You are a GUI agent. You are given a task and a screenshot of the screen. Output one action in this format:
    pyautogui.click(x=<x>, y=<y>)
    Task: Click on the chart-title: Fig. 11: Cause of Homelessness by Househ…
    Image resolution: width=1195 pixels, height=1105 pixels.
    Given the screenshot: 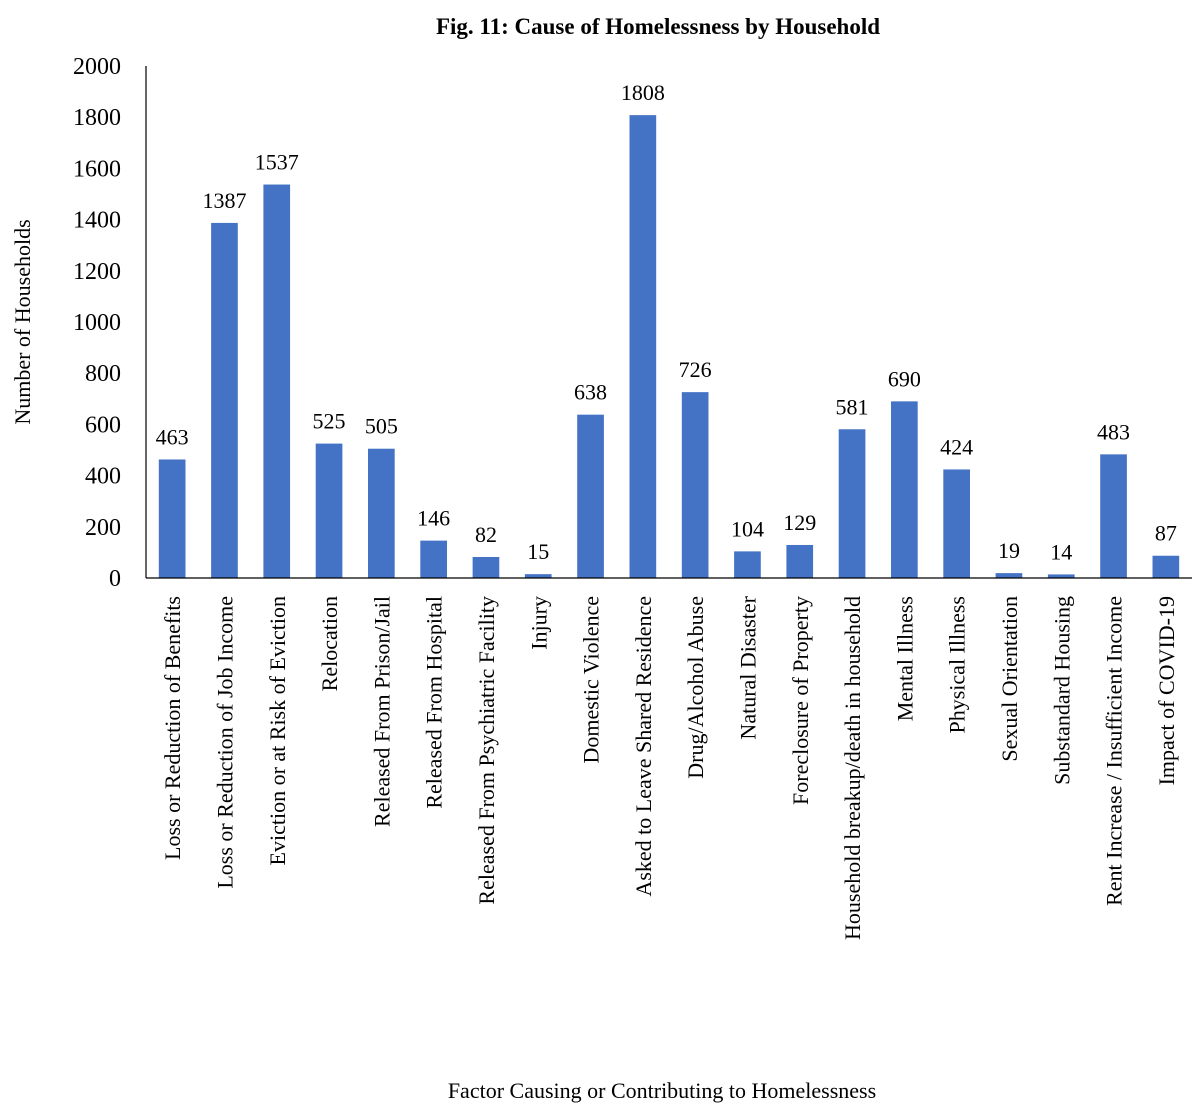 What is the action you would take?
    pyautogui.click(x=658, y=26)
    